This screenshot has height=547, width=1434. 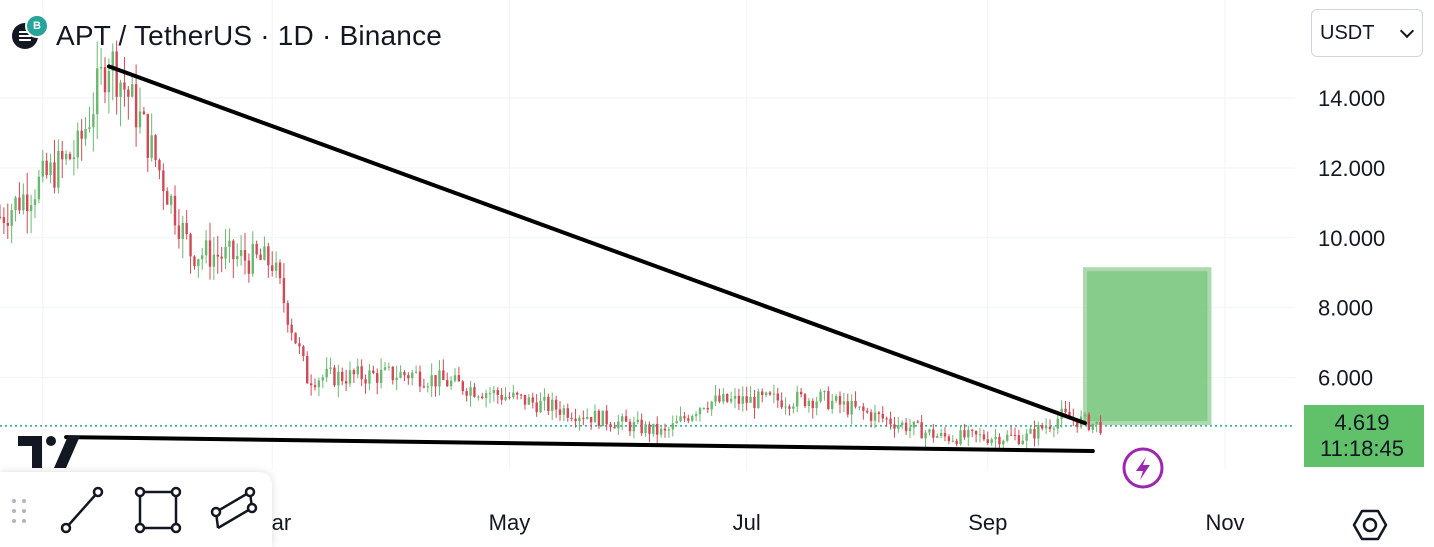 I want to click on rectangle-tool-icon, so click(x=158, y=510).